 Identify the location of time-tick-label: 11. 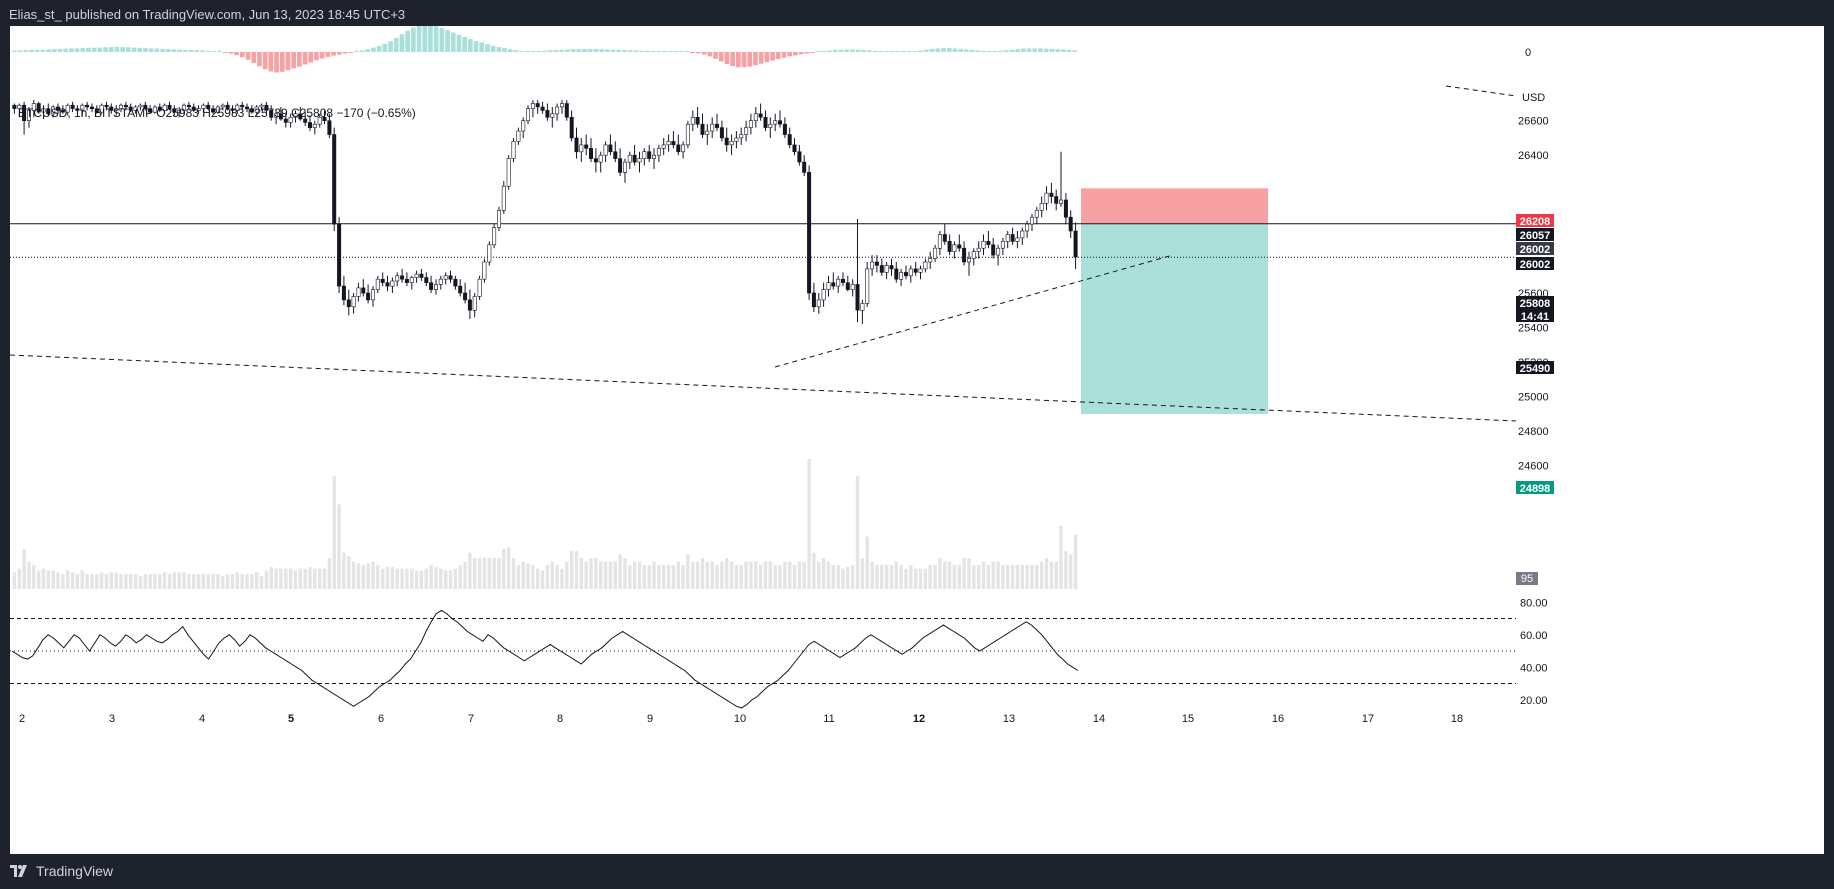
(828, 719).